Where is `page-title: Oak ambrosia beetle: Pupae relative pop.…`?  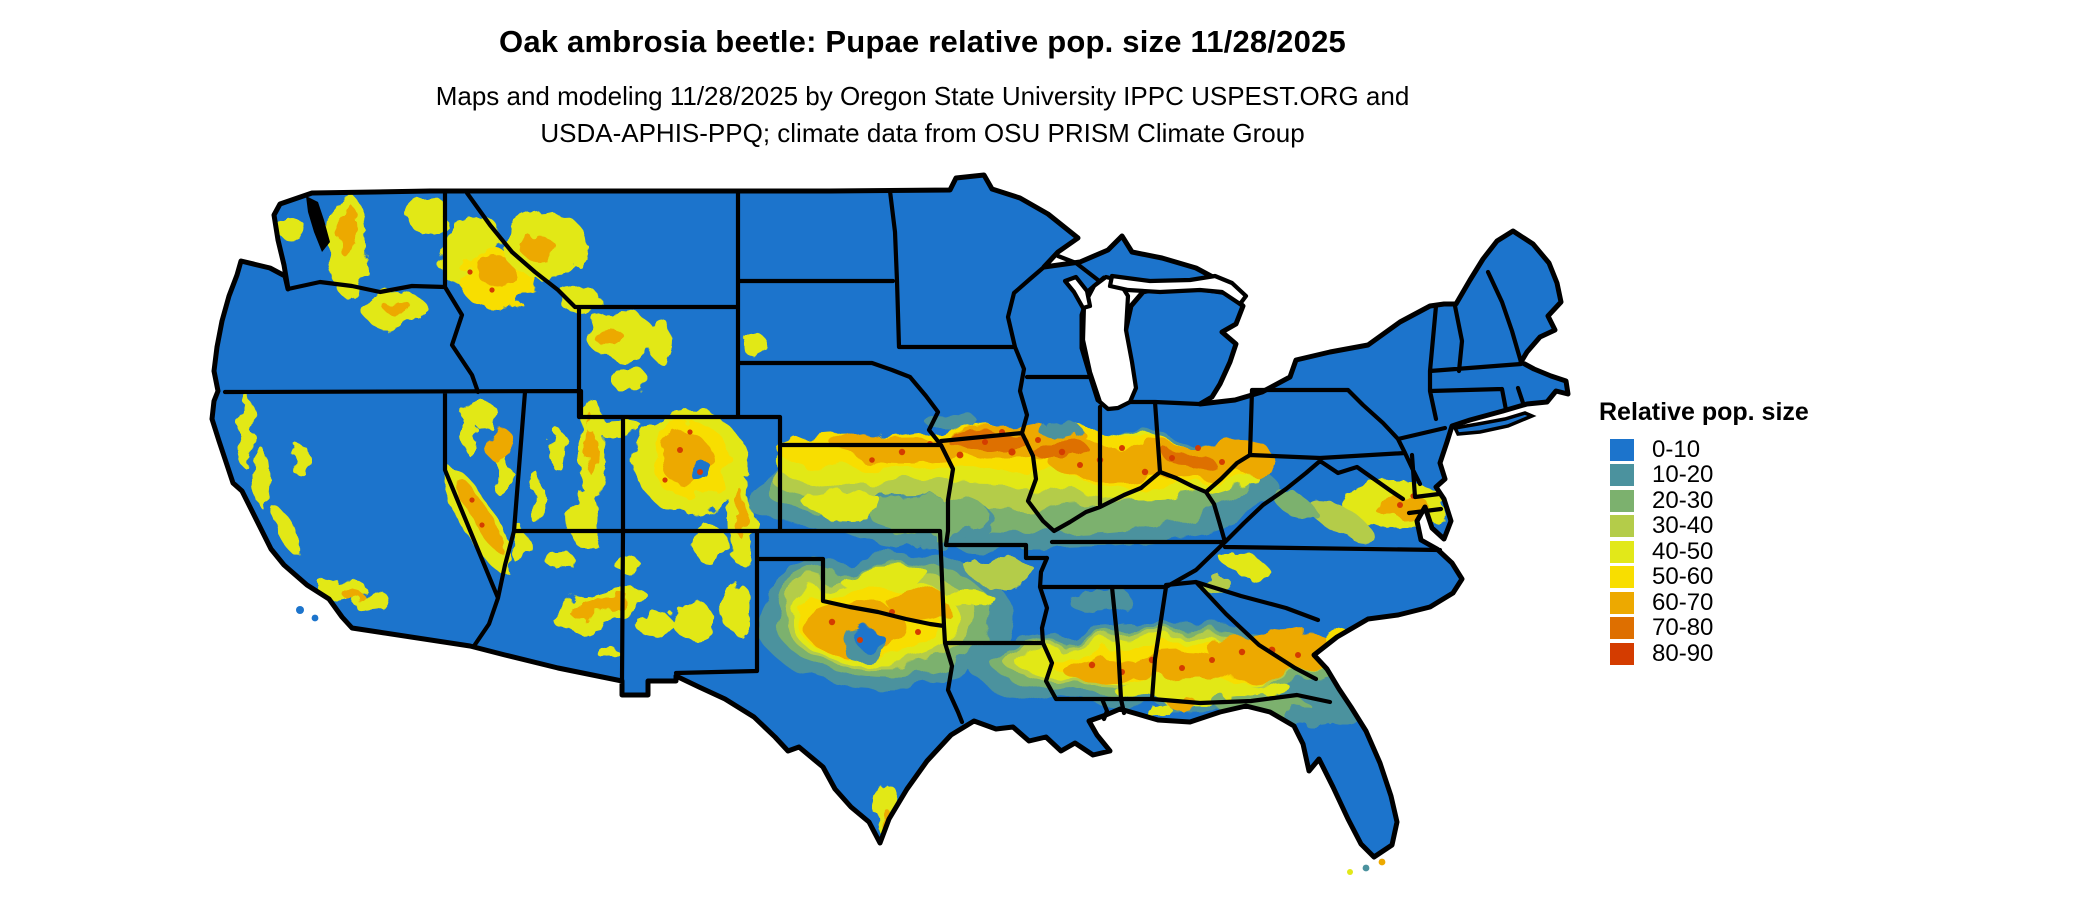 page-title: Oak ambrosia beetle: Pupae relative pop.… is located at coordinates (922, 41).